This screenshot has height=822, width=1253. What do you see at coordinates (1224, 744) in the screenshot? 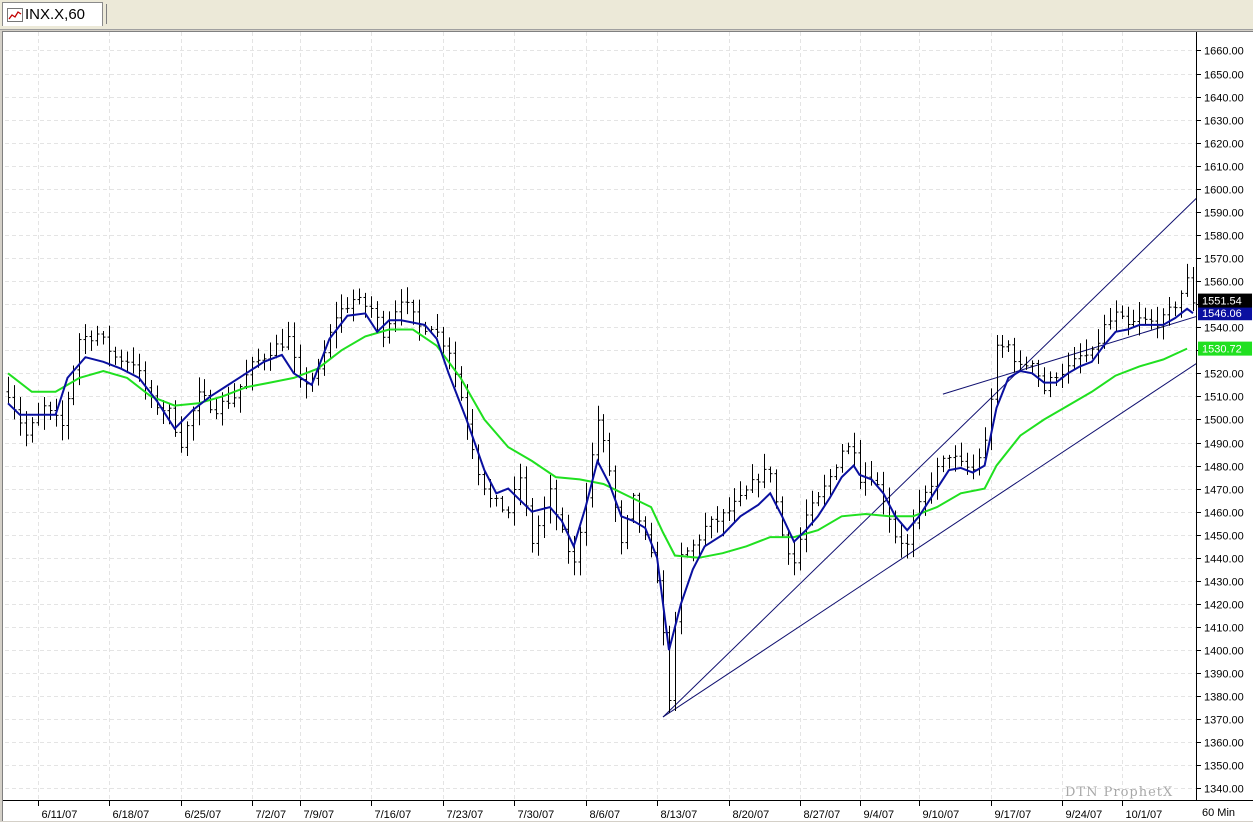
I see `price-tick-label: 1360.00` at bounding box center [1224, 744].